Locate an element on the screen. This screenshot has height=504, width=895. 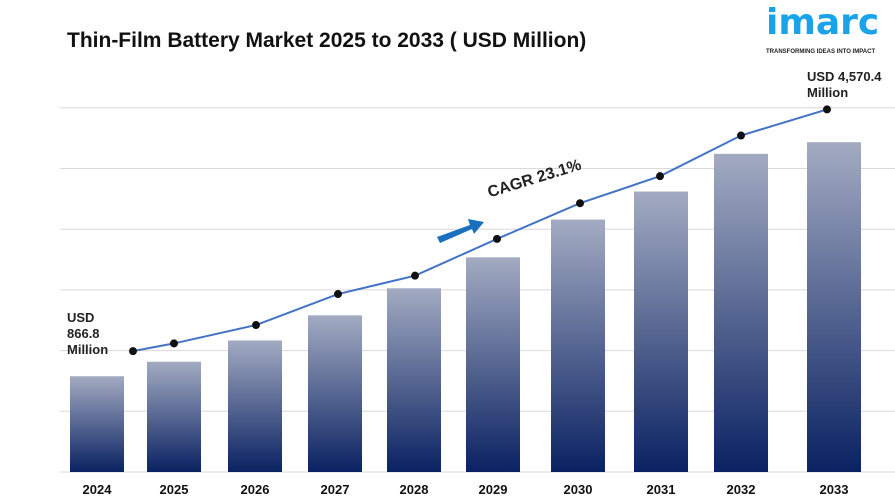
bar-2030 is located at coordinates (578, 345).